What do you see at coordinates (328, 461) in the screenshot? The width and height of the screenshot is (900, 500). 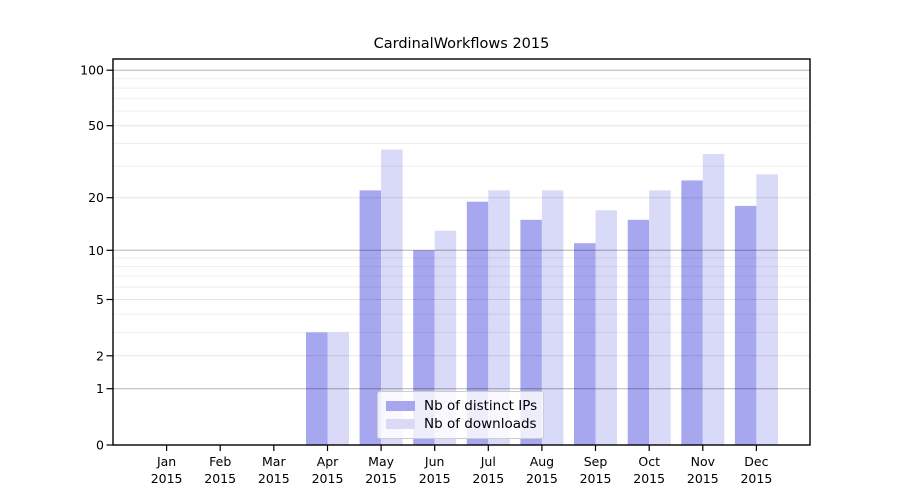 I see `x-tick-label-month-apr: Apr` at bounding box center [328, 461].